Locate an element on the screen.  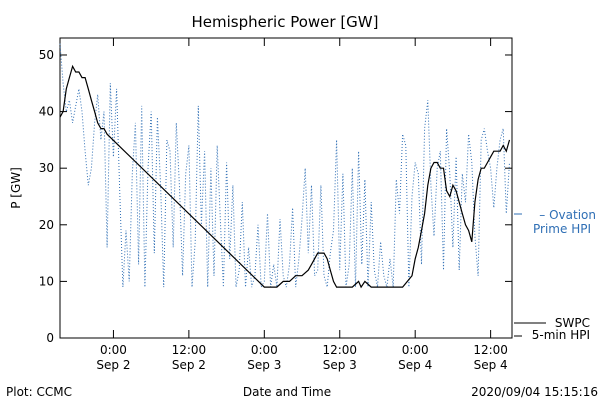
legend-label-swpc-2: 5-min HPI is located at coordinates (561, 335).